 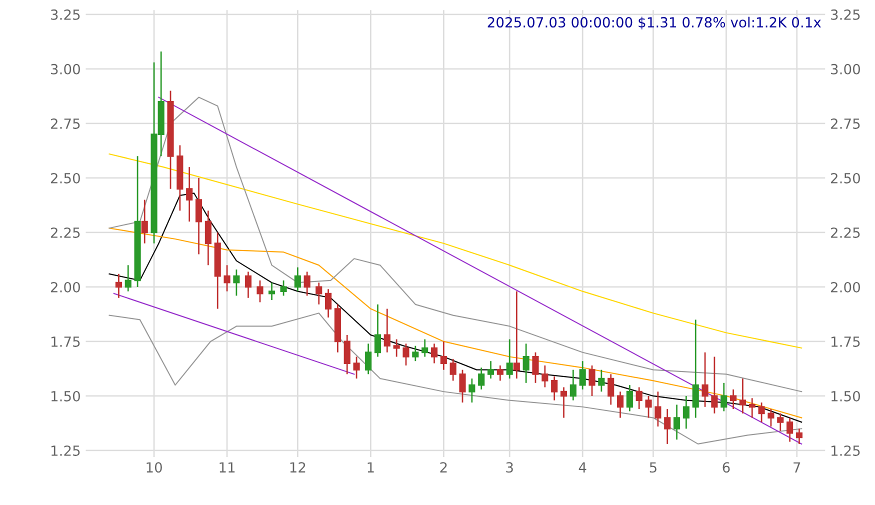 I want to click on y2-tick-label: 1.25, so click(x=846, y=450).